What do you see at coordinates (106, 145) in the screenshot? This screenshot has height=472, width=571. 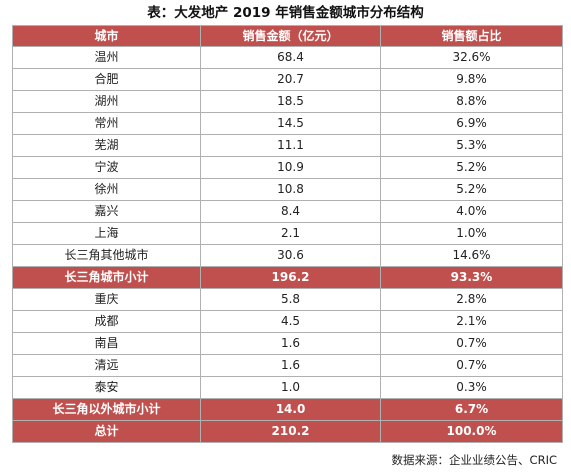 I see `city-cell: 芜湖` at bounding box center [106, 145].